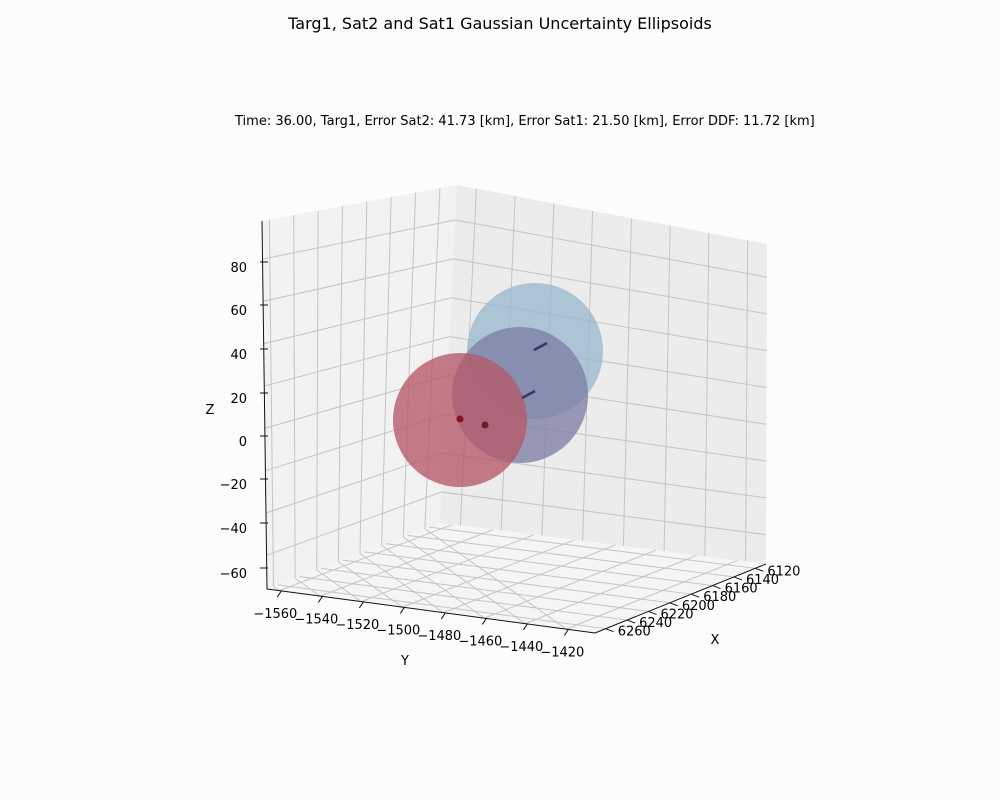  Describe the element at coordinates (634, 632) in the screenshot. I see `x-tick-label: 6260` at that location.